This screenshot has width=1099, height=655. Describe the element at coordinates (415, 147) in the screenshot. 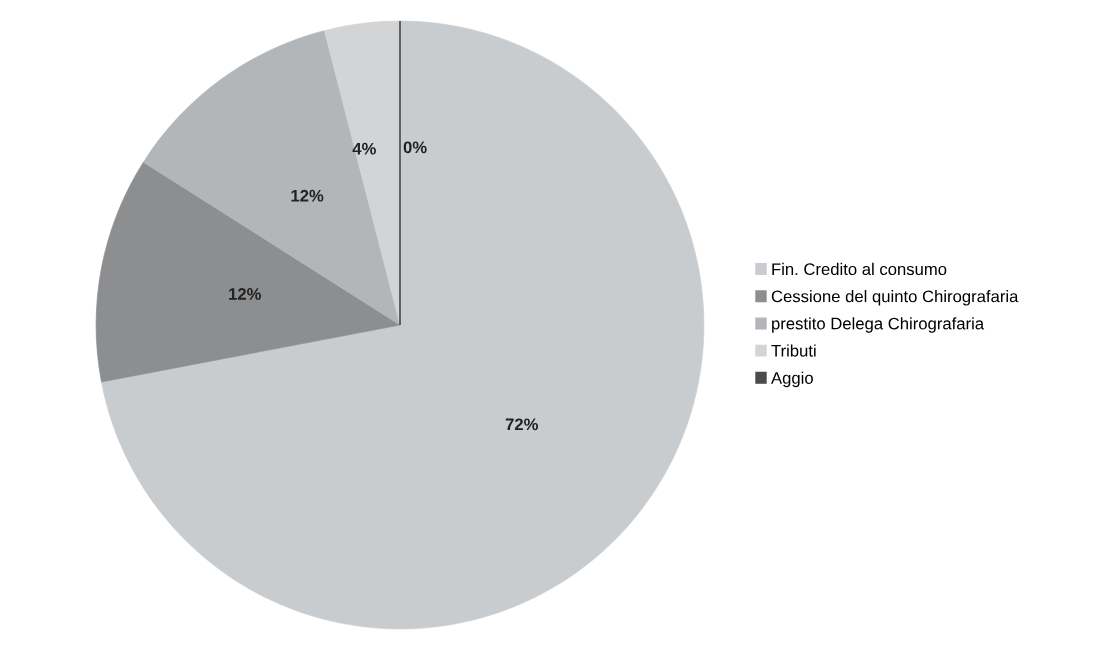

I see `text: 0%` at that location.